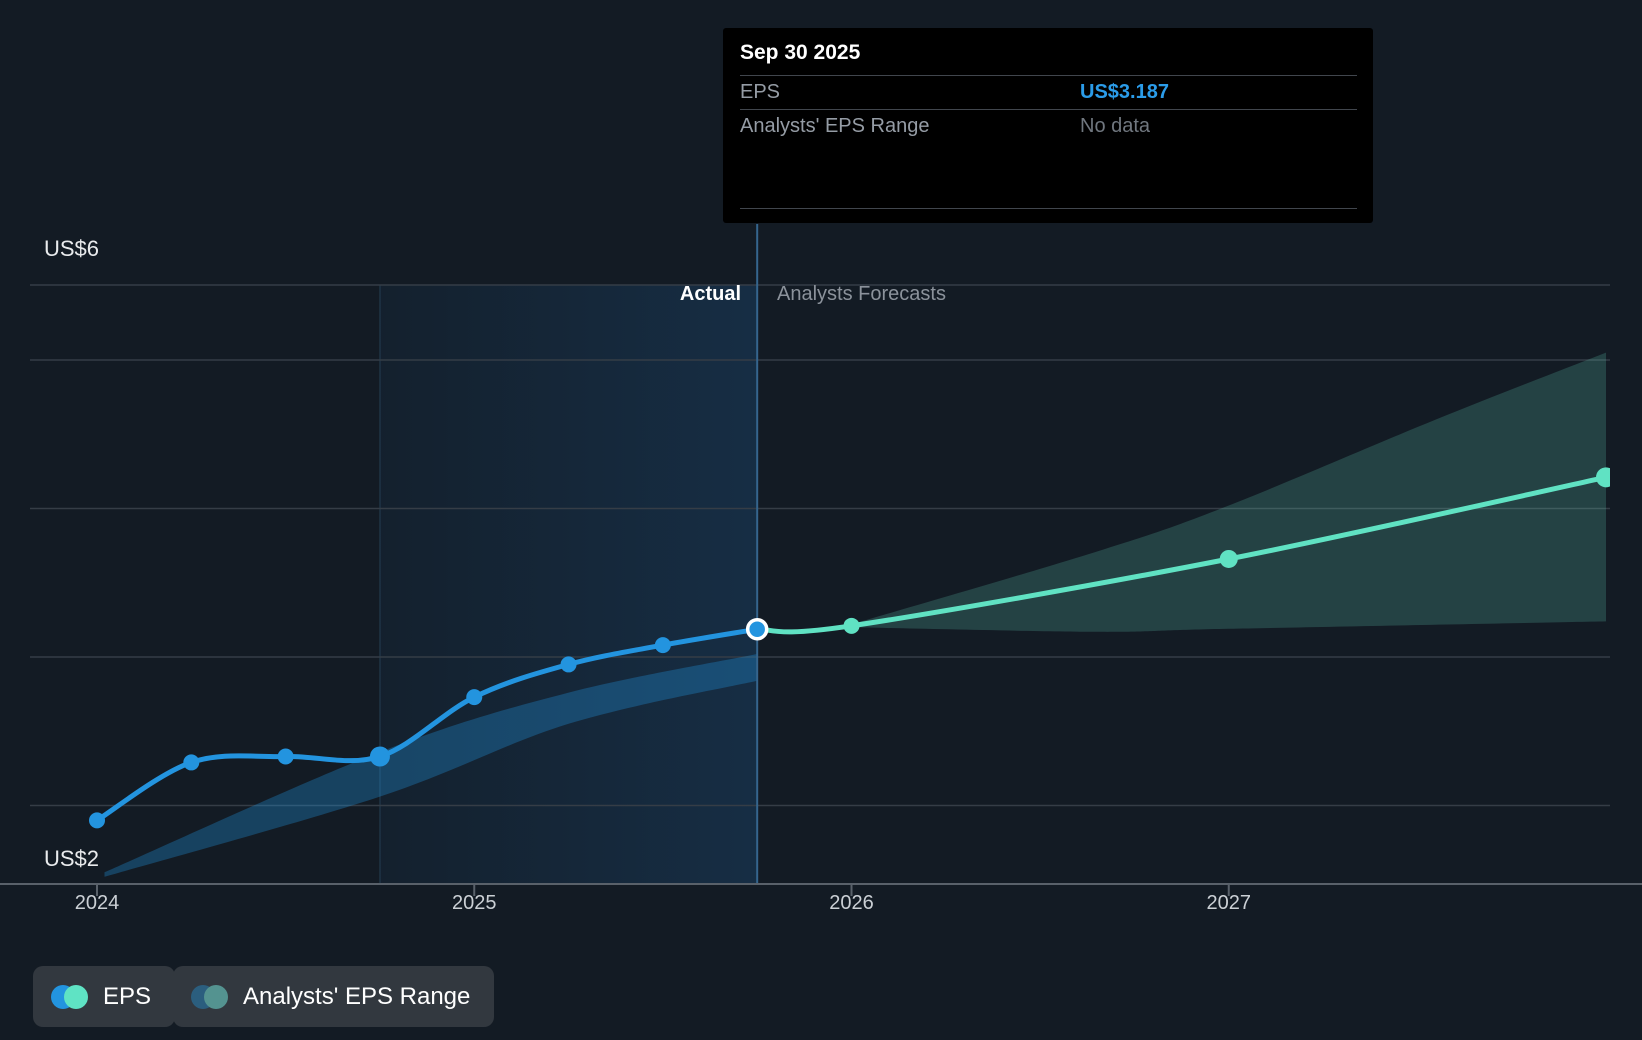 Image resolution: width=1642 pixels, height=1040 pixels. I want to click on tooltip-eps-row: EPS US$3.187, so click(1048, 92).